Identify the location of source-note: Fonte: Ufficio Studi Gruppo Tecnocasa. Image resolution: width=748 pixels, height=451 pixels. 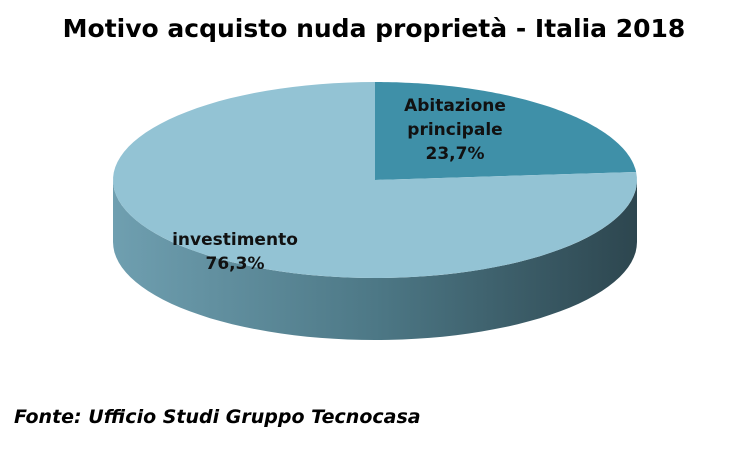
(217, 417).